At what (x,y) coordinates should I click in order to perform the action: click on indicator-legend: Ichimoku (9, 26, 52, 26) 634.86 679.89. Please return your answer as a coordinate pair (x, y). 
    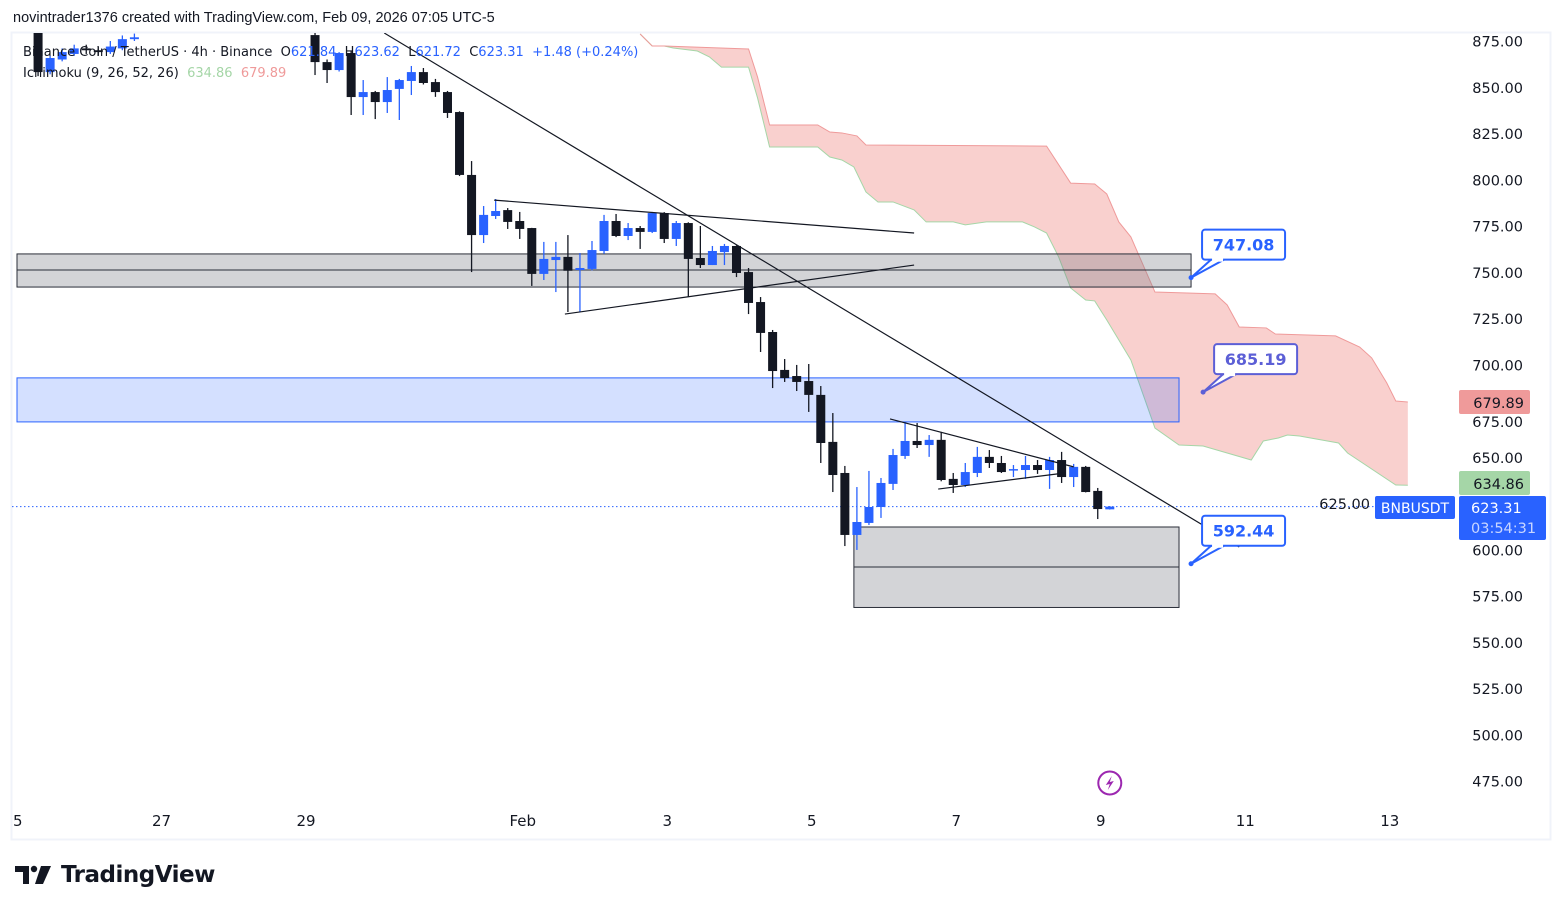
    Looking at the image, I should click on (154, 73).